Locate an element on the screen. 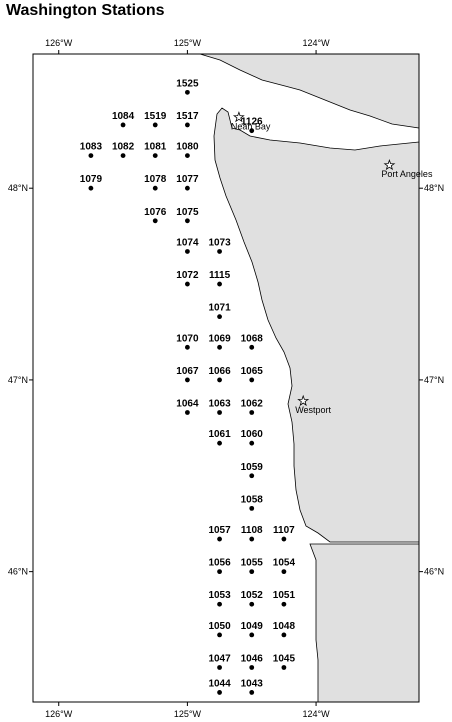 The image size is (452, 722). top-tick-label: 124°W is located at coordinates (317, 43).